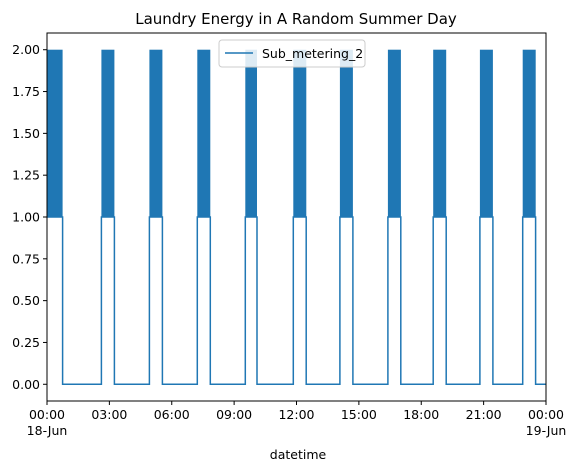 This screenshot has height=471, width=578. What do you see at coordinates (26, 300) in the screenshot?
I see `y-tick-label: 0.50` at bounding box center [26, 300].